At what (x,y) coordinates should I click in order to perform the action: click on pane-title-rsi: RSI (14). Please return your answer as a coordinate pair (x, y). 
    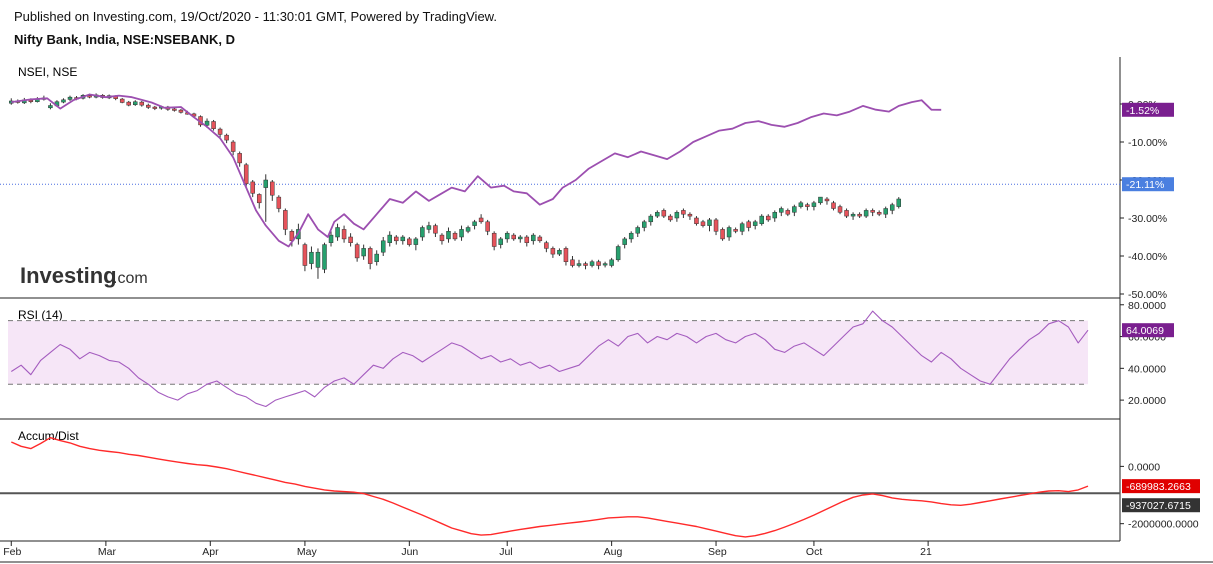
    Looking at the image, I should click on (40, 315).